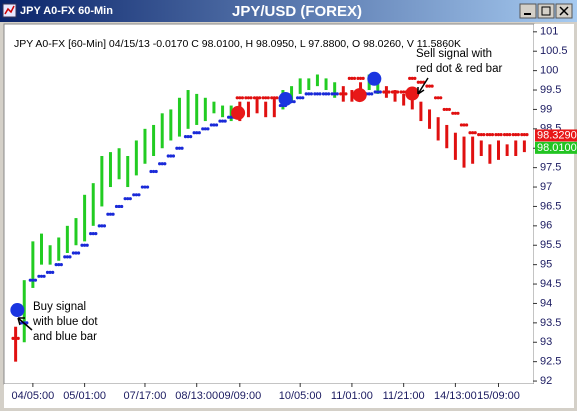 The height and width of the screenshot is (411, 577). What do you see at coordinates (546, 109) in the screenshot?
I see `y-tick-label: 99` at bounding box center [546, 109].